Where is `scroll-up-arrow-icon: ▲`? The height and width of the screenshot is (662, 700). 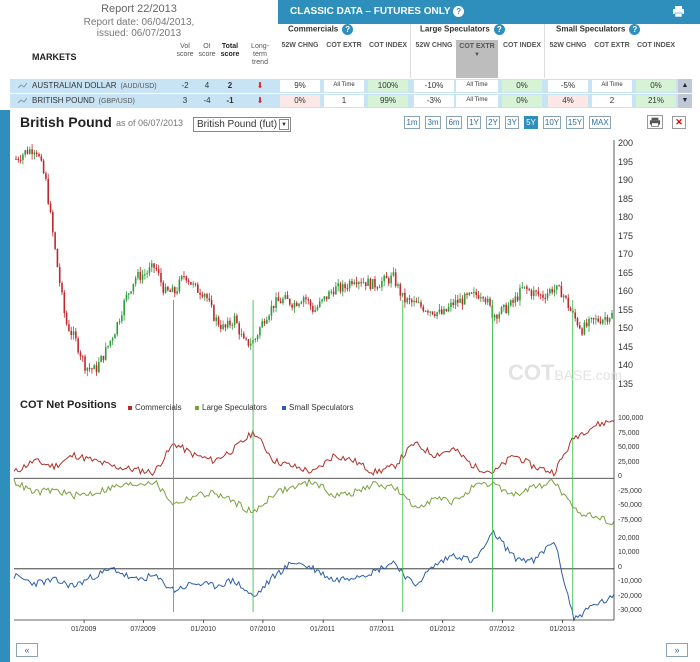 scroll-up-arrow-icon: ▲ is located at coordinates (685, 86).